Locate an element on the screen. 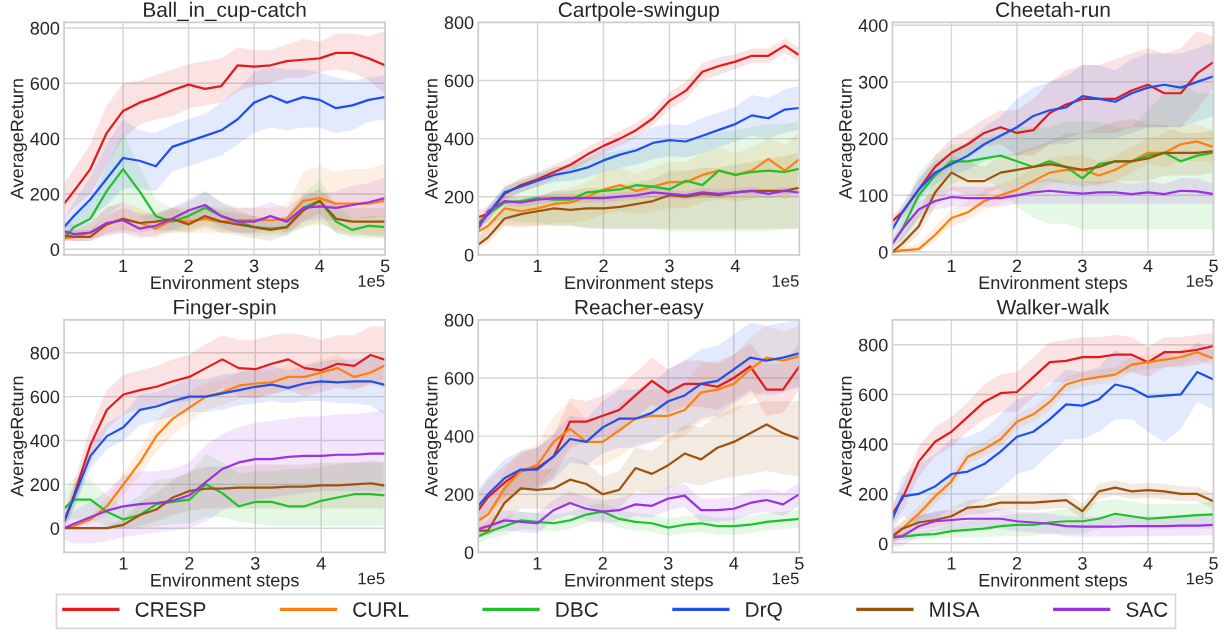 This screenshot has height=640, width=1232. chart-title: Reacher-easy is located at coordinates (639, 309).